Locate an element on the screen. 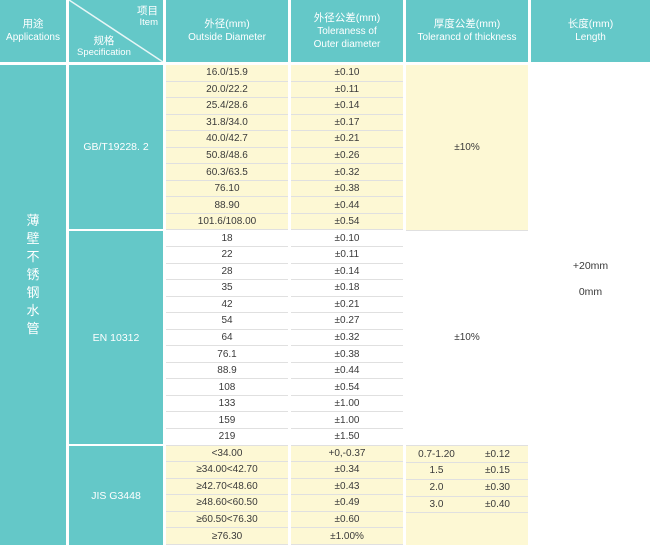 This screenshot has height=545, width=652. od-cell: 20.0/22.2 is located at coordinates (227, 90).